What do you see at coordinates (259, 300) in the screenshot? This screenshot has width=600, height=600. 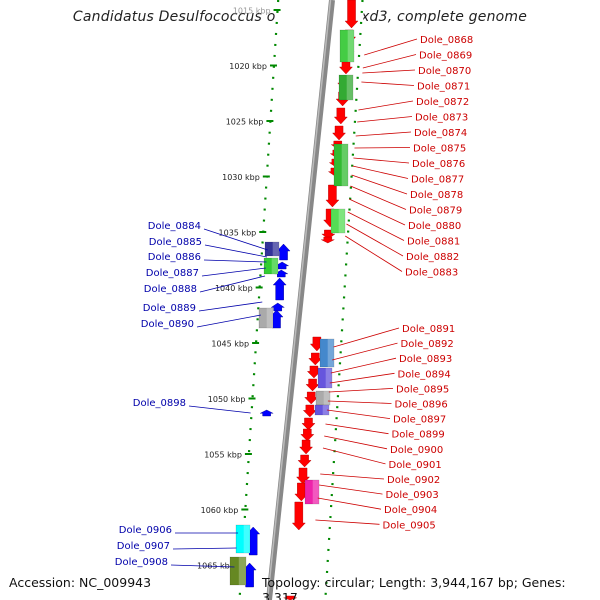 I see `left-guide-line` at bounding box center [259, 300].